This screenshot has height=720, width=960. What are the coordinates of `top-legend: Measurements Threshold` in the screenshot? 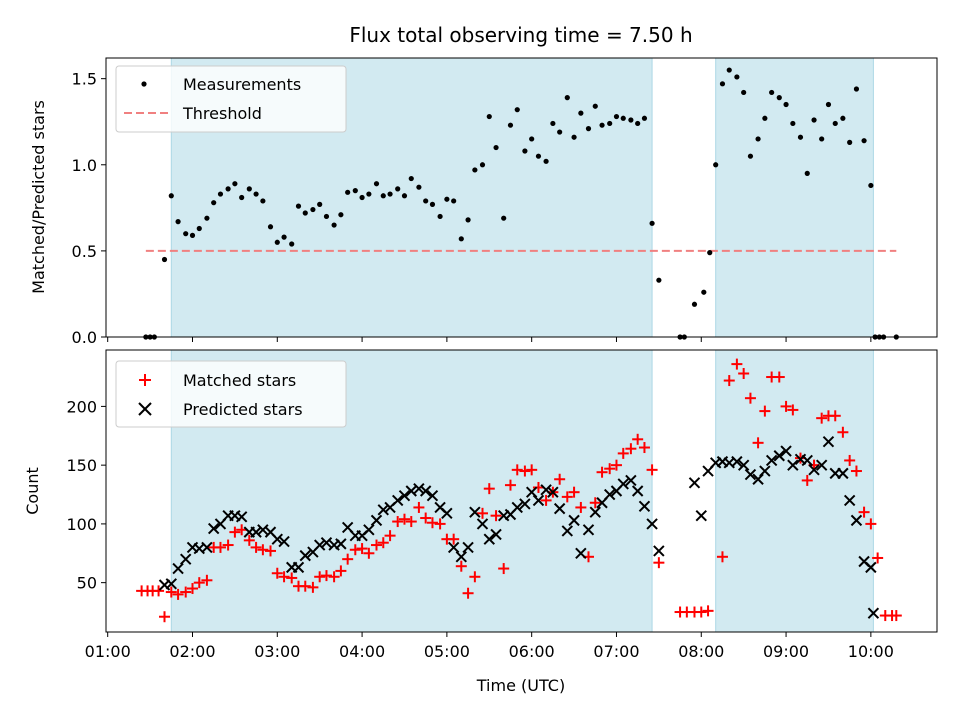 It's located at (231, 99).